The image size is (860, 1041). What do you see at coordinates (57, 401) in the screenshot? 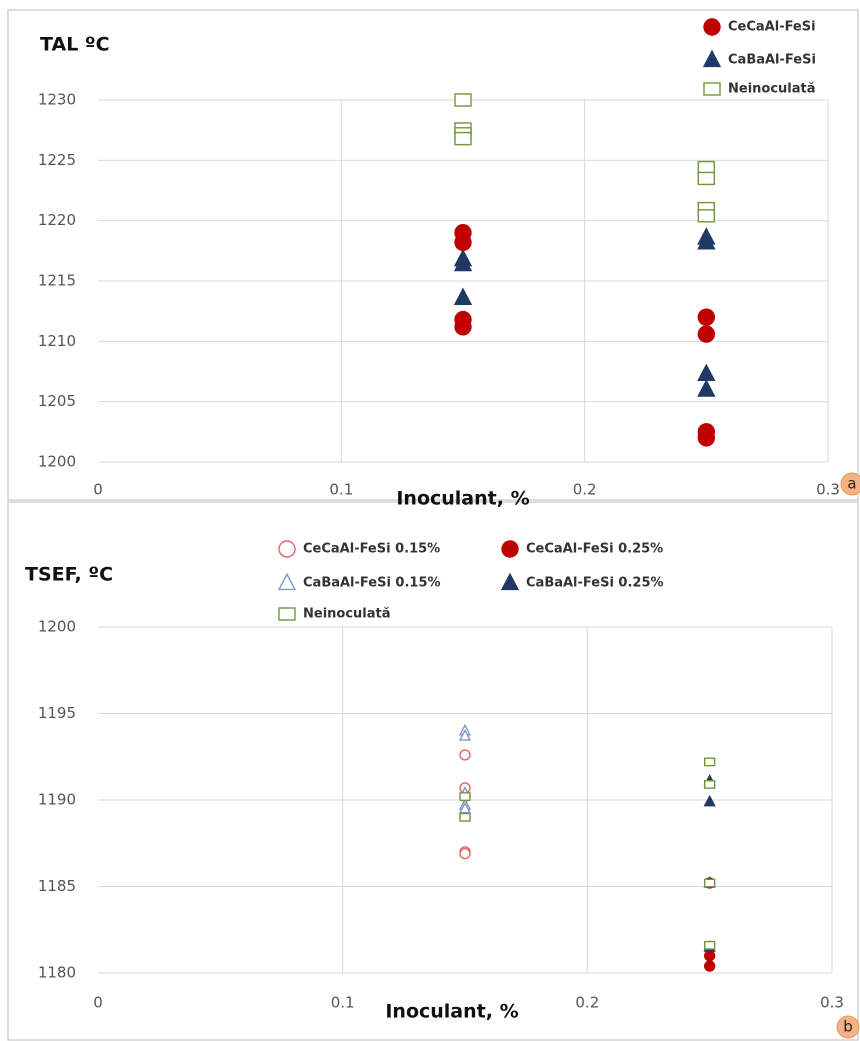
I see `y-tick-label: 1205` at bounding box center [57, 401].